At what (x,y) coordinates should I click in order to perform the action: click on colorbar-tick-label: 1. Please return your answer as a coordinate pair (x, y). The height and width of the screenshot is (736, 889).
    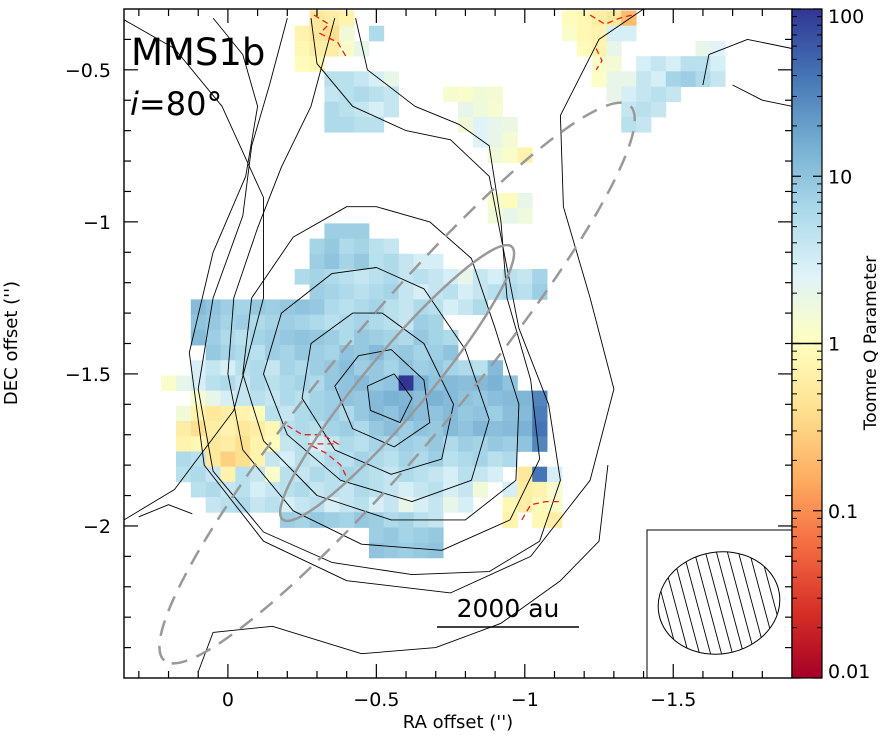
    Looking at the image, I should click on (834, 345).